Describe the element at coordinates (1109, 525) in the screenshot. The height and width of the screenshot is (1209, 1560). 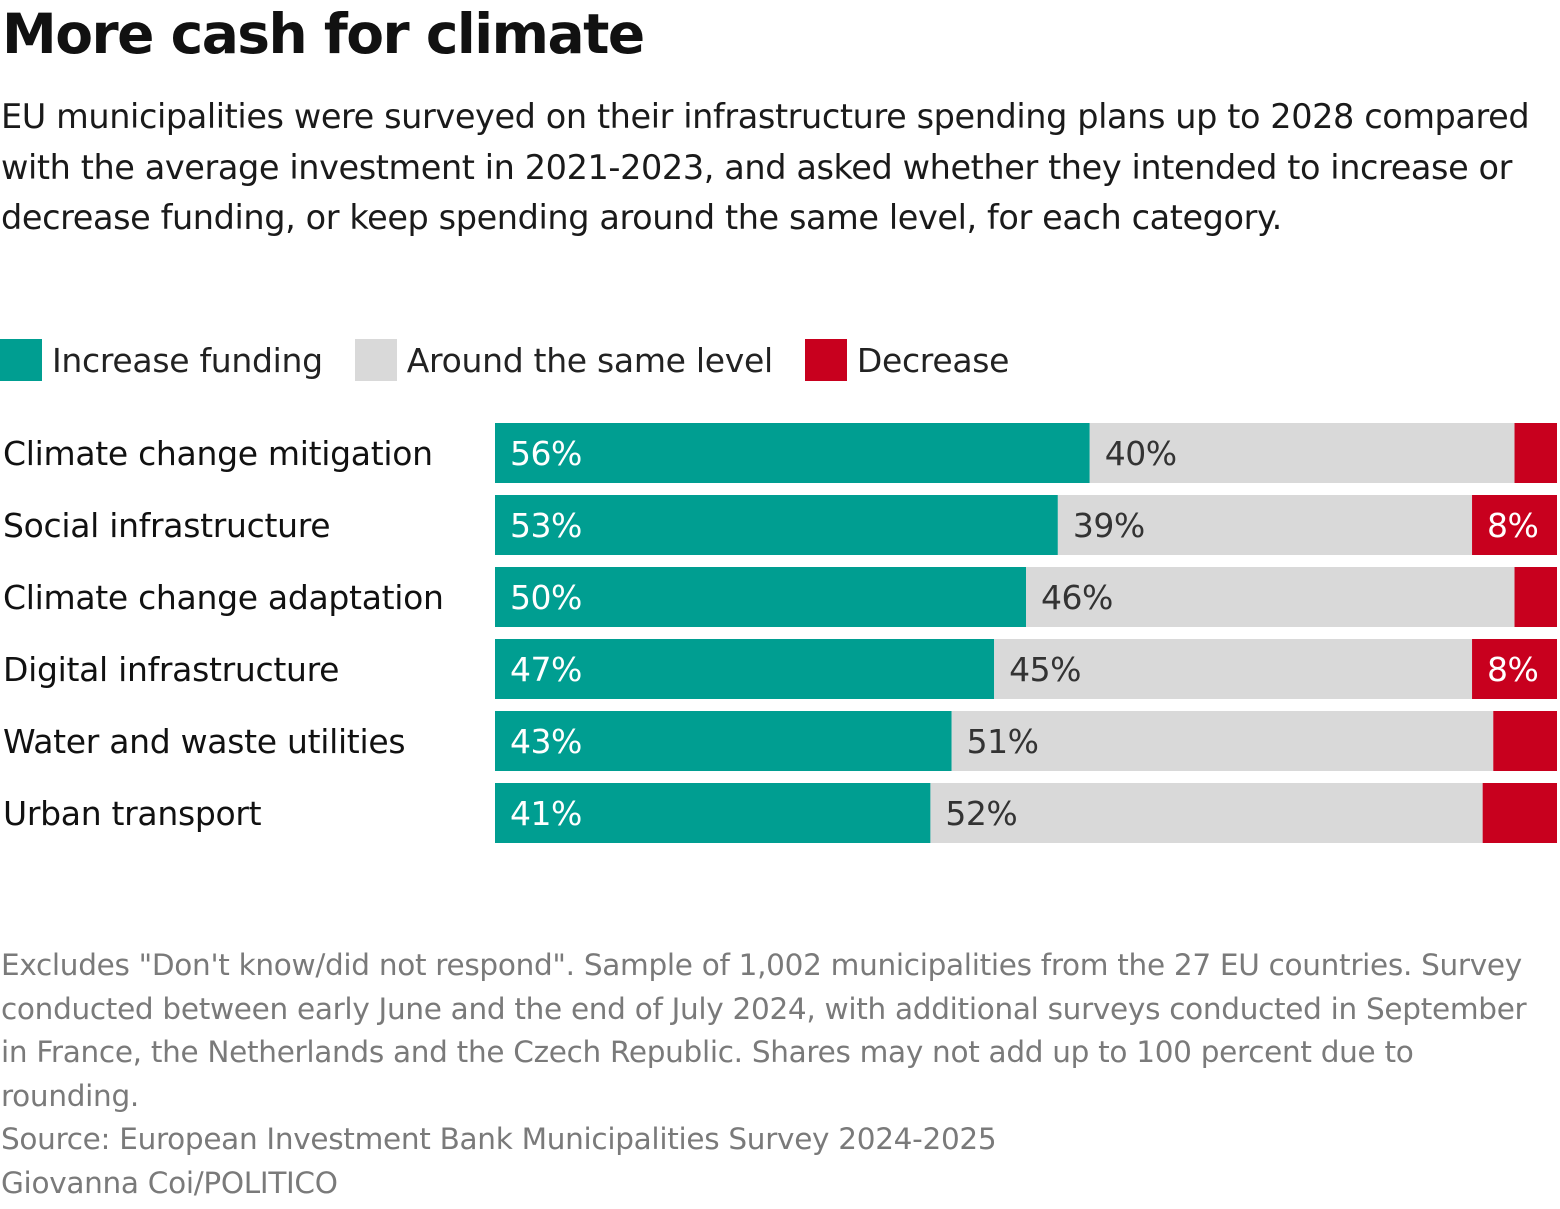
I see `data-label: 39%` at that location.